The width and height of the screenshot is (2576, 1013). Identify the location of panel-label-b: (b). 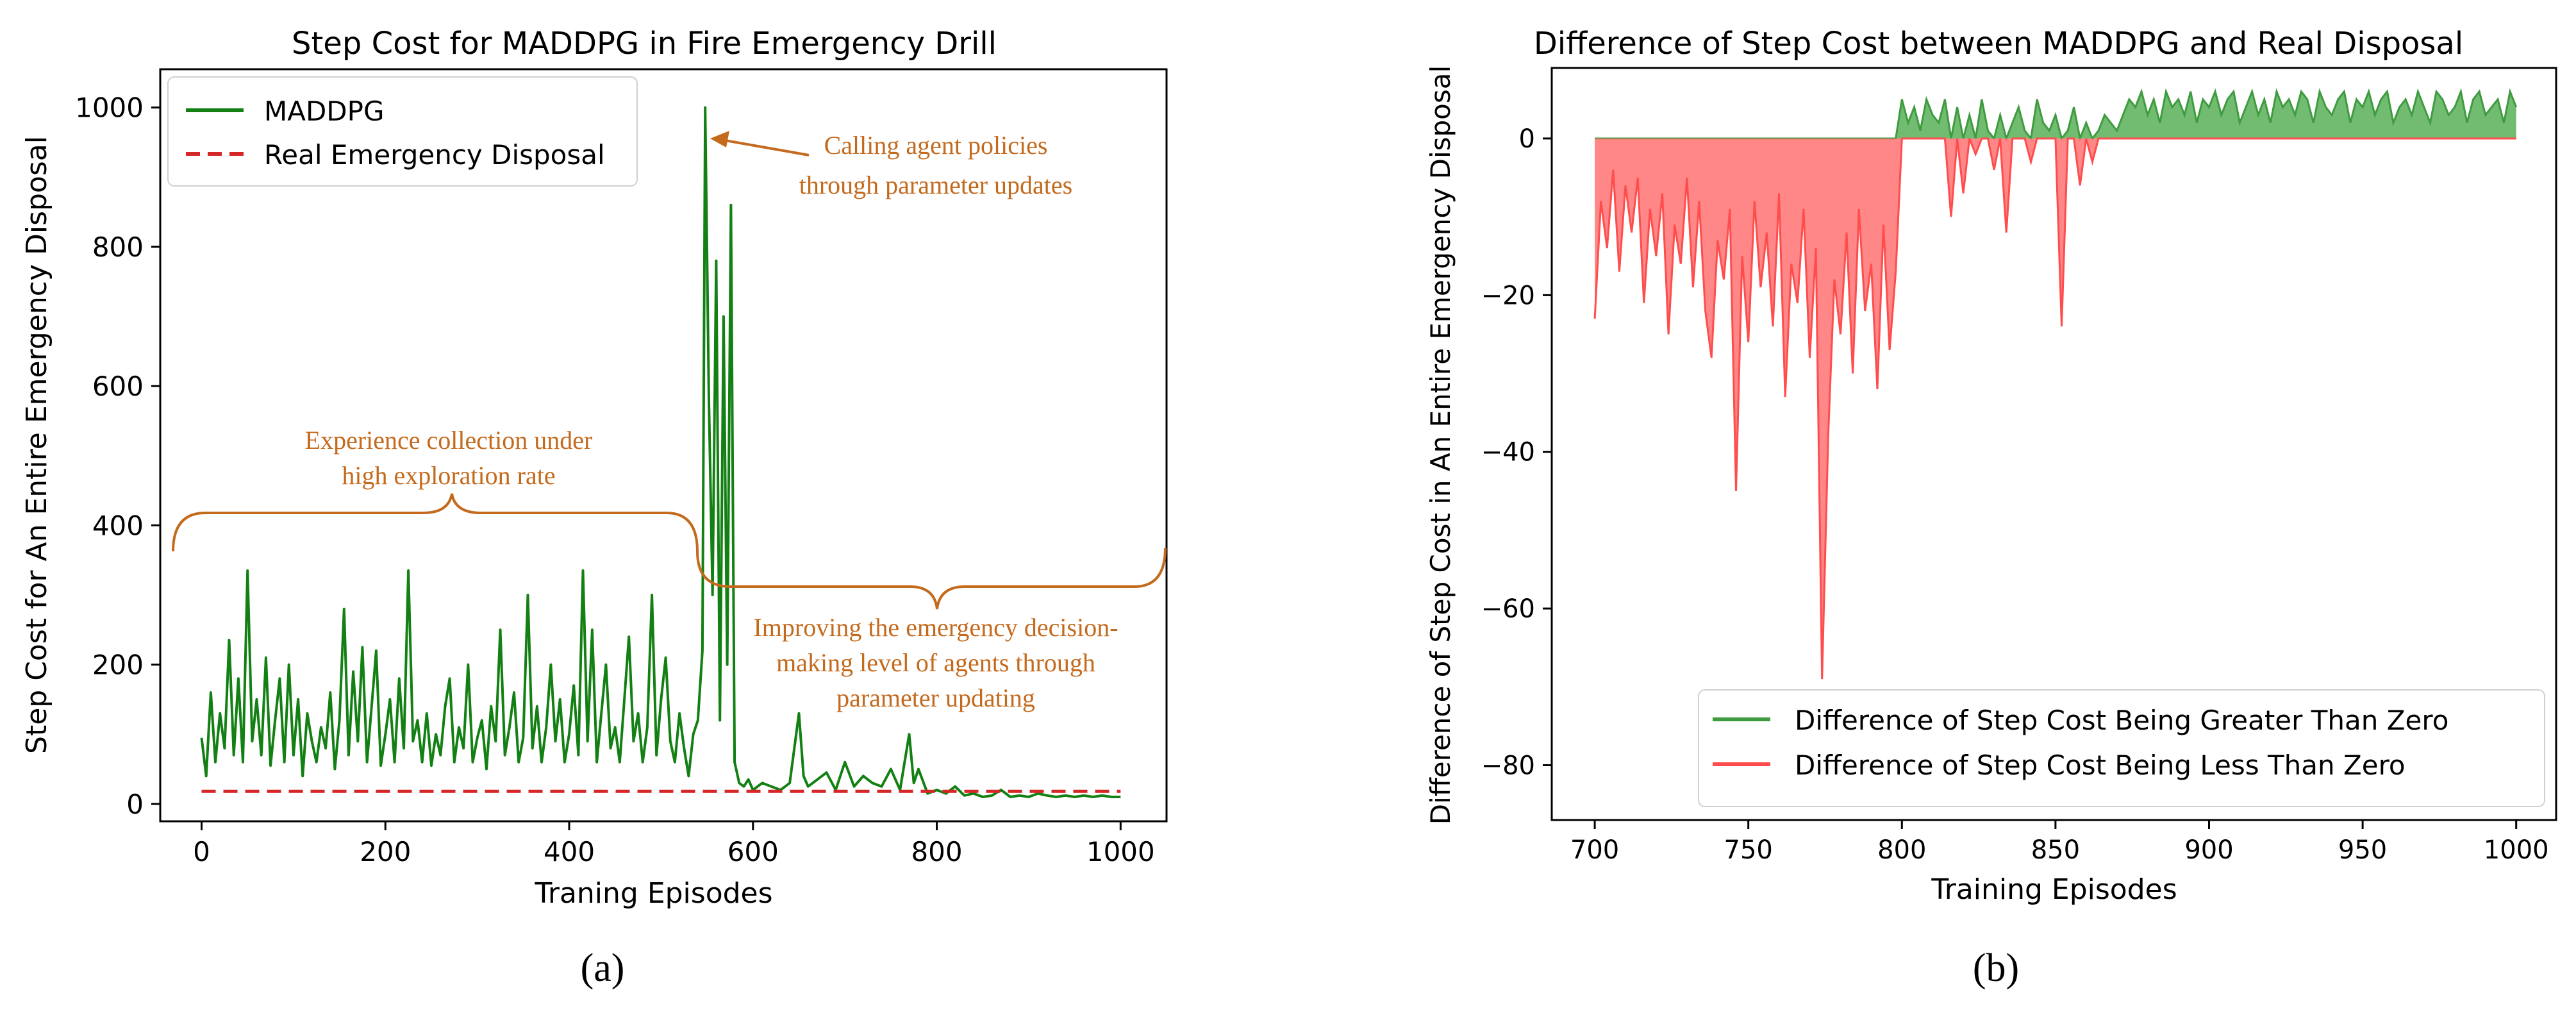
(1996, 968).